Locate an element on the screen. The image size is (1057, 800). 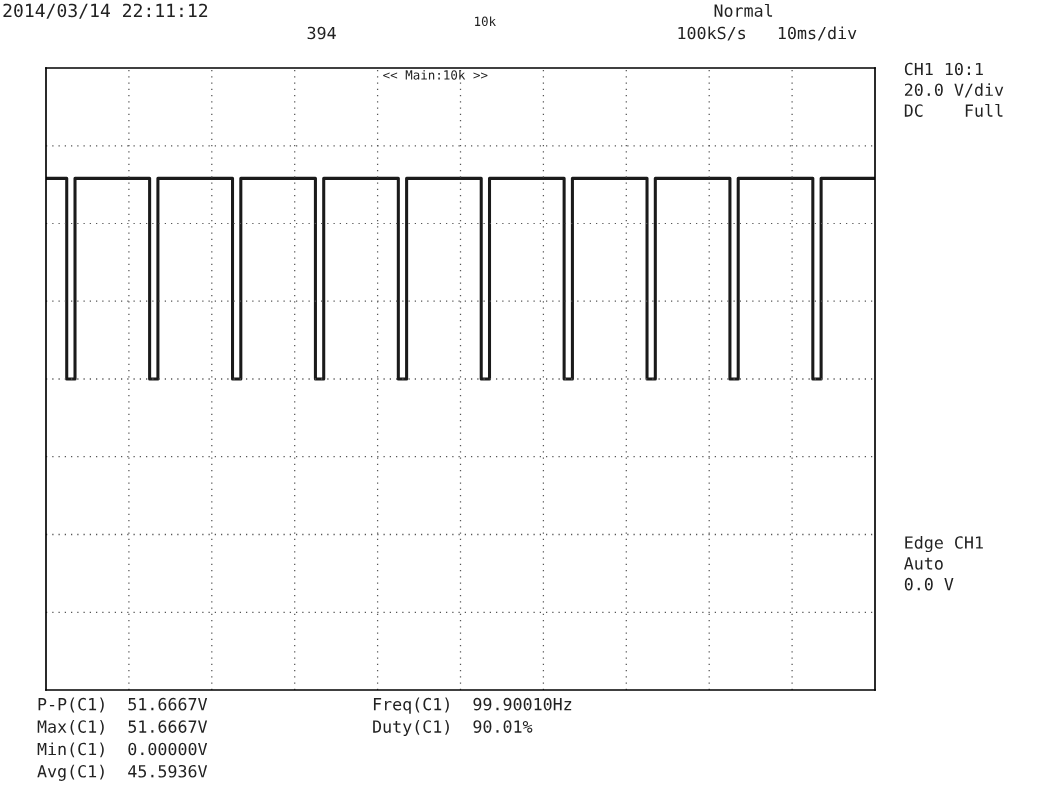
text: Freq(C1) 99.90010Hz is located at coordinates (472, 705).